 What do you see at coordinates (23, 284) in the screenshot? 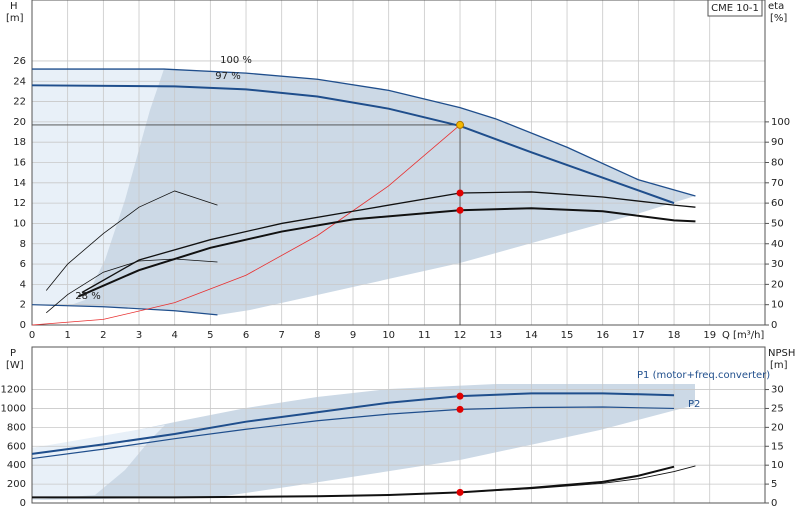
I see `y-tick-label: 4` at bounding box center [23, 284].